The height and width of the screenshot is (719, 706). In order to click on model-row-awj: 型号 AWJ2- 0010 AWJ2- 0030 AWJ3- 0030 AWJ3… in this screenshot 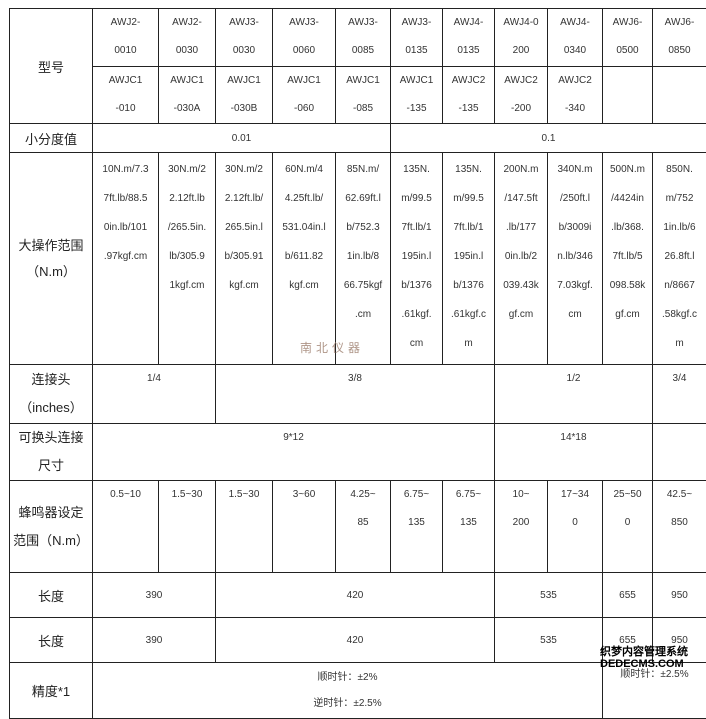, I will do `click(358, 38)`.